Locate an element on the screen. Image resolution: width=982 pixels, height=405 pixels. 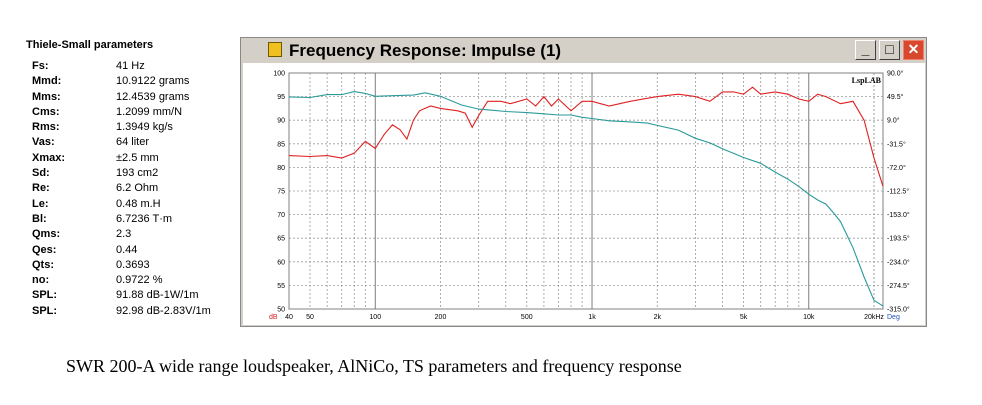
ts-param-name: Qes: is located at coordinates (44, 249).